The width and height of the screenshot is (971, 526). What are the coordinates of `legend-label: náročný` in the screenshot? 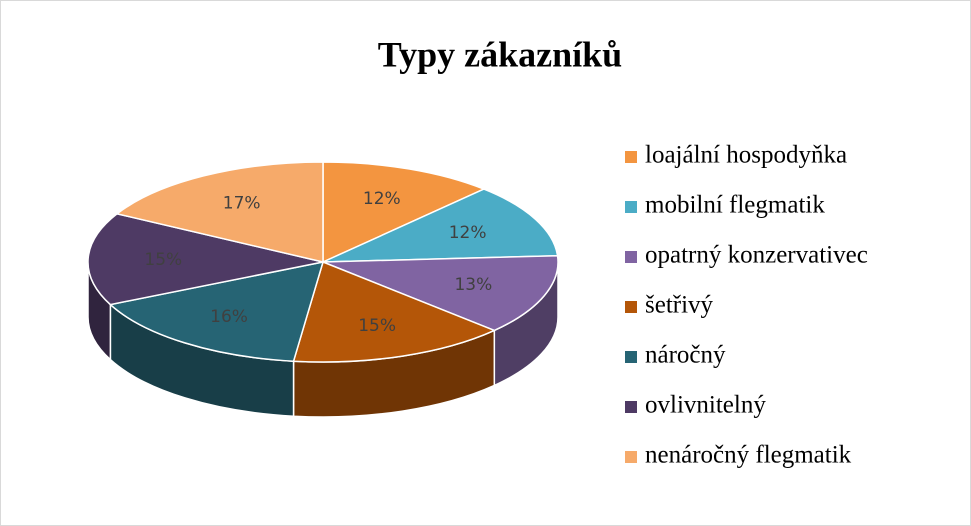 It's located at (685, 355).